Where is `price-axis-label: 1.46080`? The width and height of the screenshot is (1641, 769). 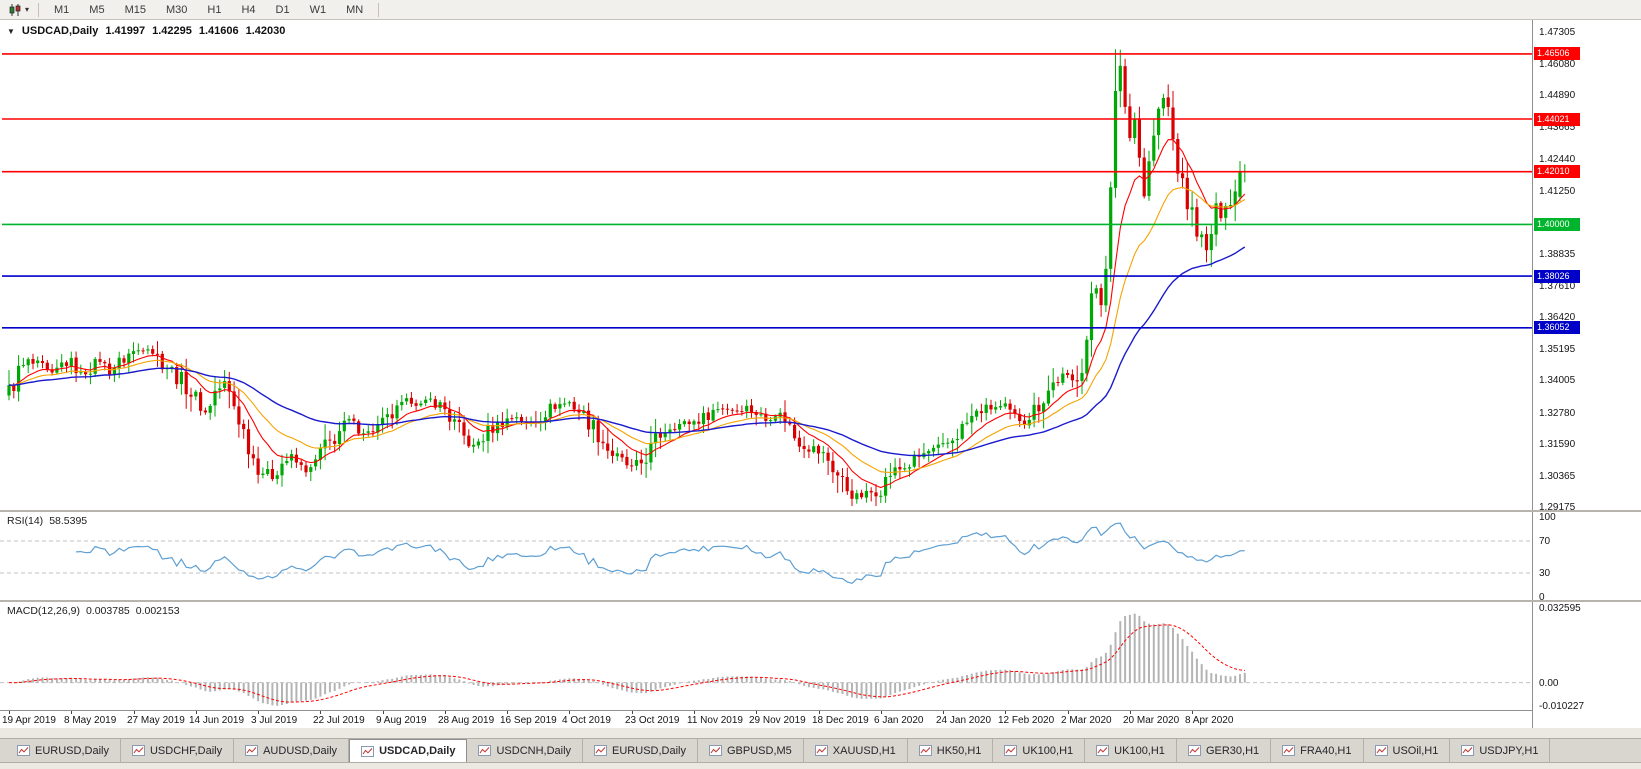 price-axis-label: 1.46080 is located at coordinates (1557, 64).